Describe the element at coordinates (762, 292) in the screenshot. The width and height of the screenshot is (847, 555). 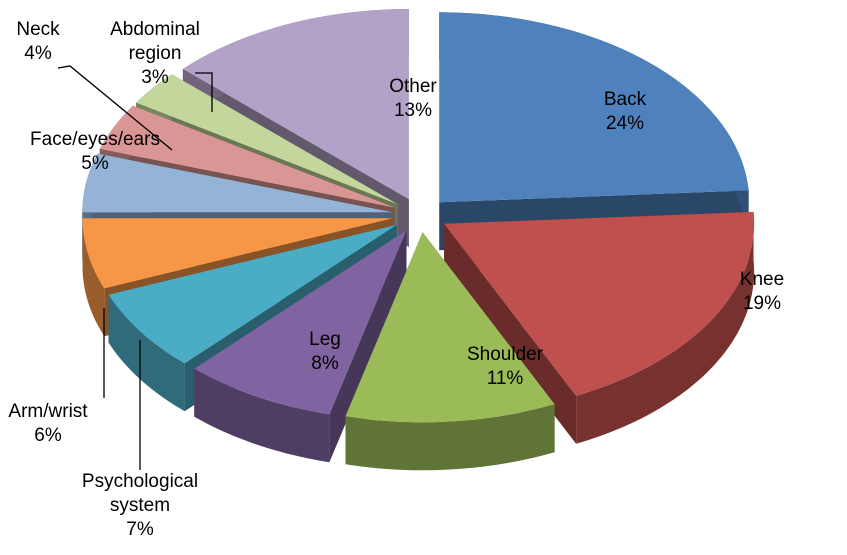
I see `slice-label: Knee 19%` at that location.